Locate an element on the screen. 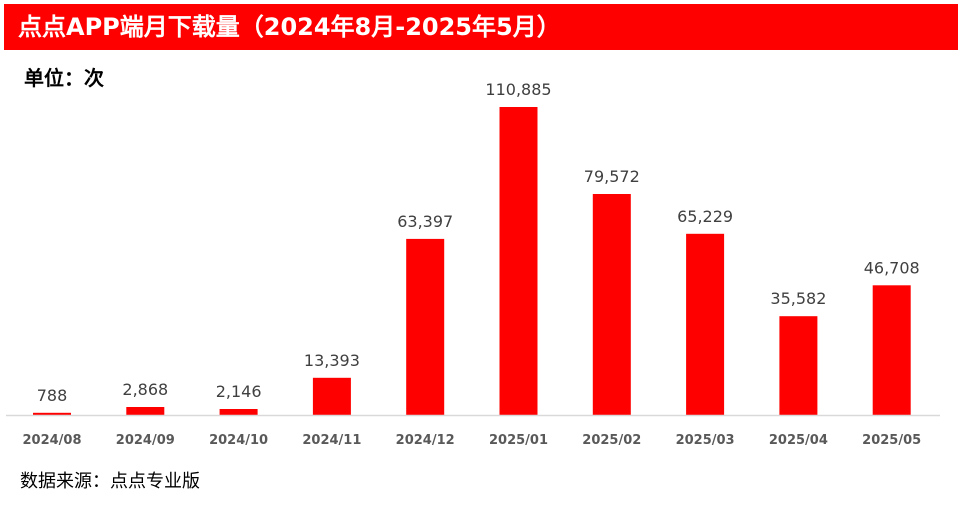 Image resolution: width=960 pixels, height=507 pixels. data-label: 35,582 is located at coordinates (798, 298).